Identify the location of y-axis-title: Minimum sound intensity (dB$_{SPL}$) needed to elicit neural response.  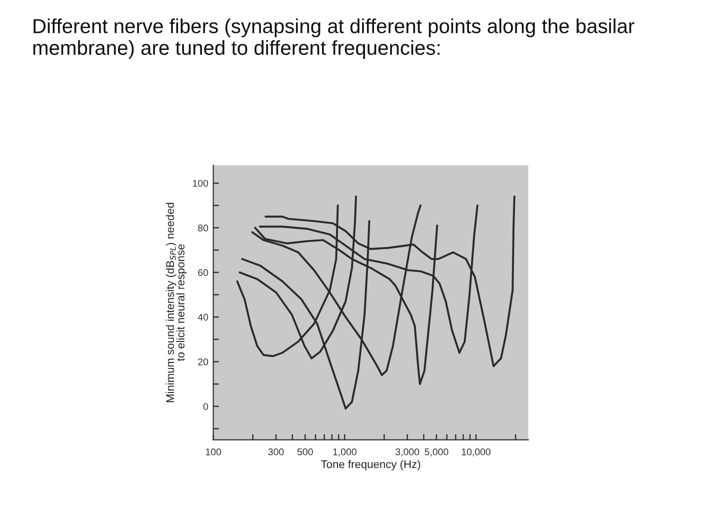
(176, 302).